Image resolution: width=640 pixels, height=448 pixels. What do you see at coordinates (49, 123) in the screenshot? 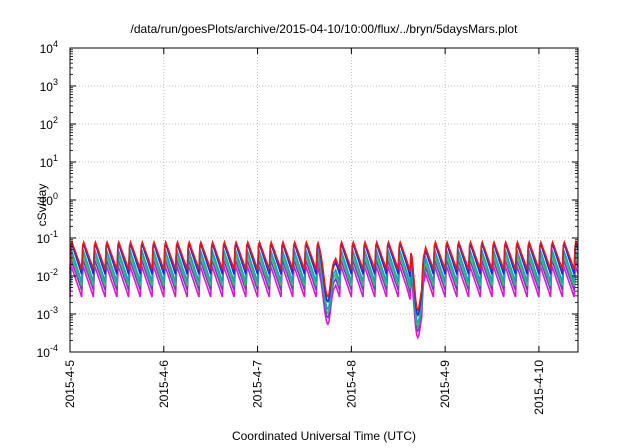
I see `y-tick-label: 10²` at bounding box center [49, 123].